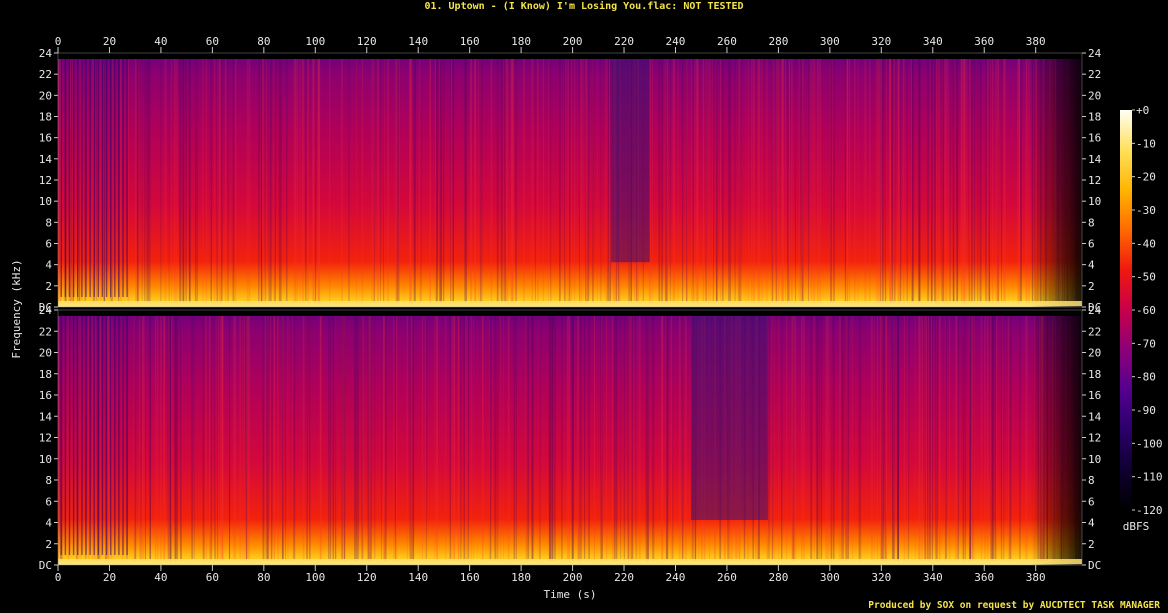  I want to click on x-tick-label: 200, so click(573, 41).